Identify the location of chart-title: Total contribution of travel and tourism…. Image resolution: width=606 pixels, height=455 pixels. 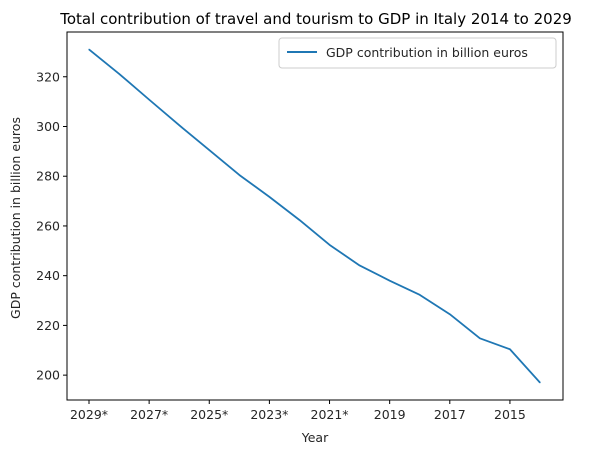
(315, 19).